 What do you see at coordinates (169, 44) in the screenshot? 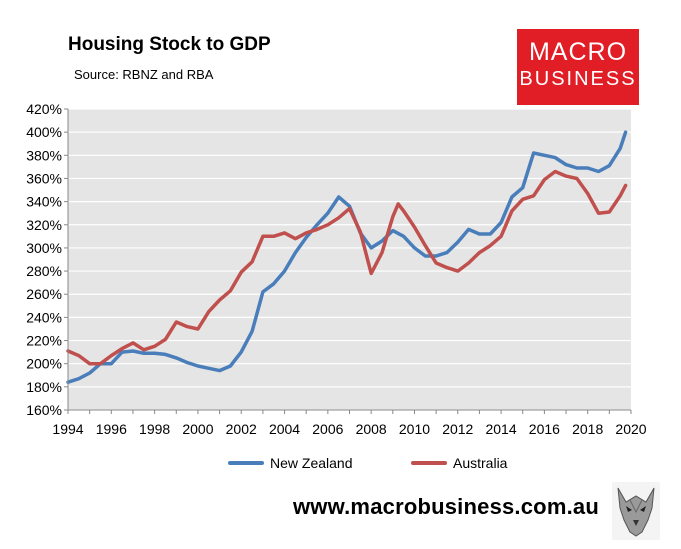
I see `chart-title: Housing Stock to GDP` at bounding box center [169, 44].